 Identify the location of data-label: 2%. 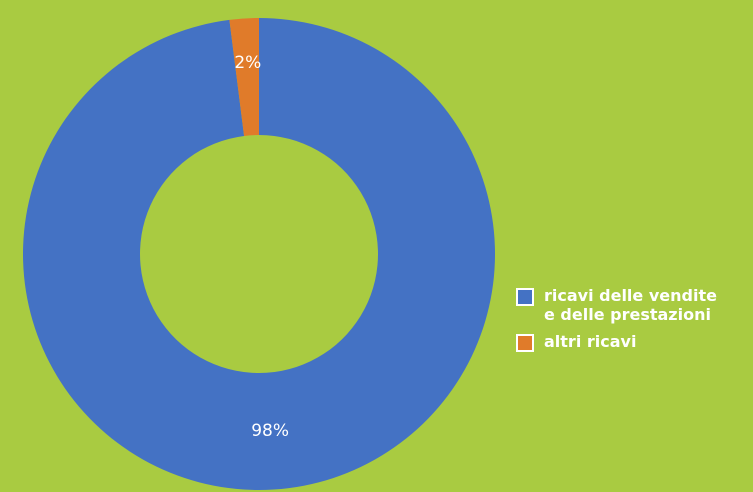
(247, 63).